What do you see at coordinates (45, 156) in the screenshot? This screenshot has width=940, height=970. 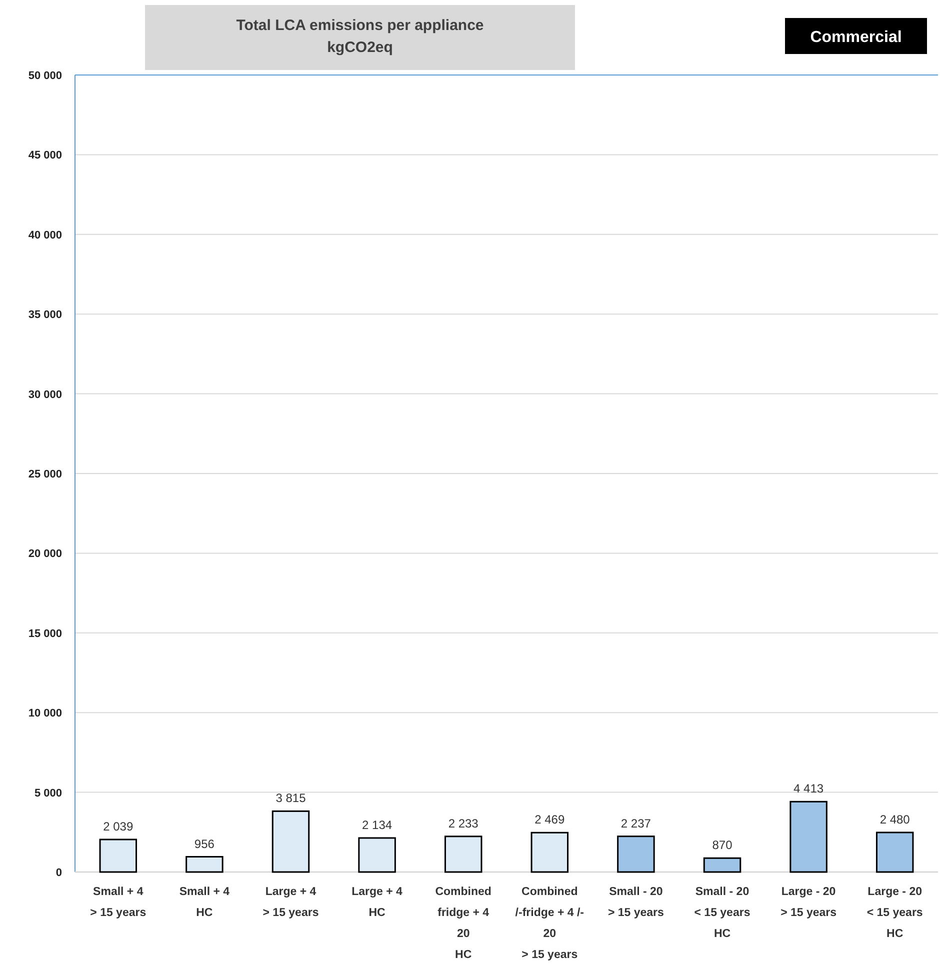 I see `y-tick-label: 45 000` at bounding box center [45, 156].